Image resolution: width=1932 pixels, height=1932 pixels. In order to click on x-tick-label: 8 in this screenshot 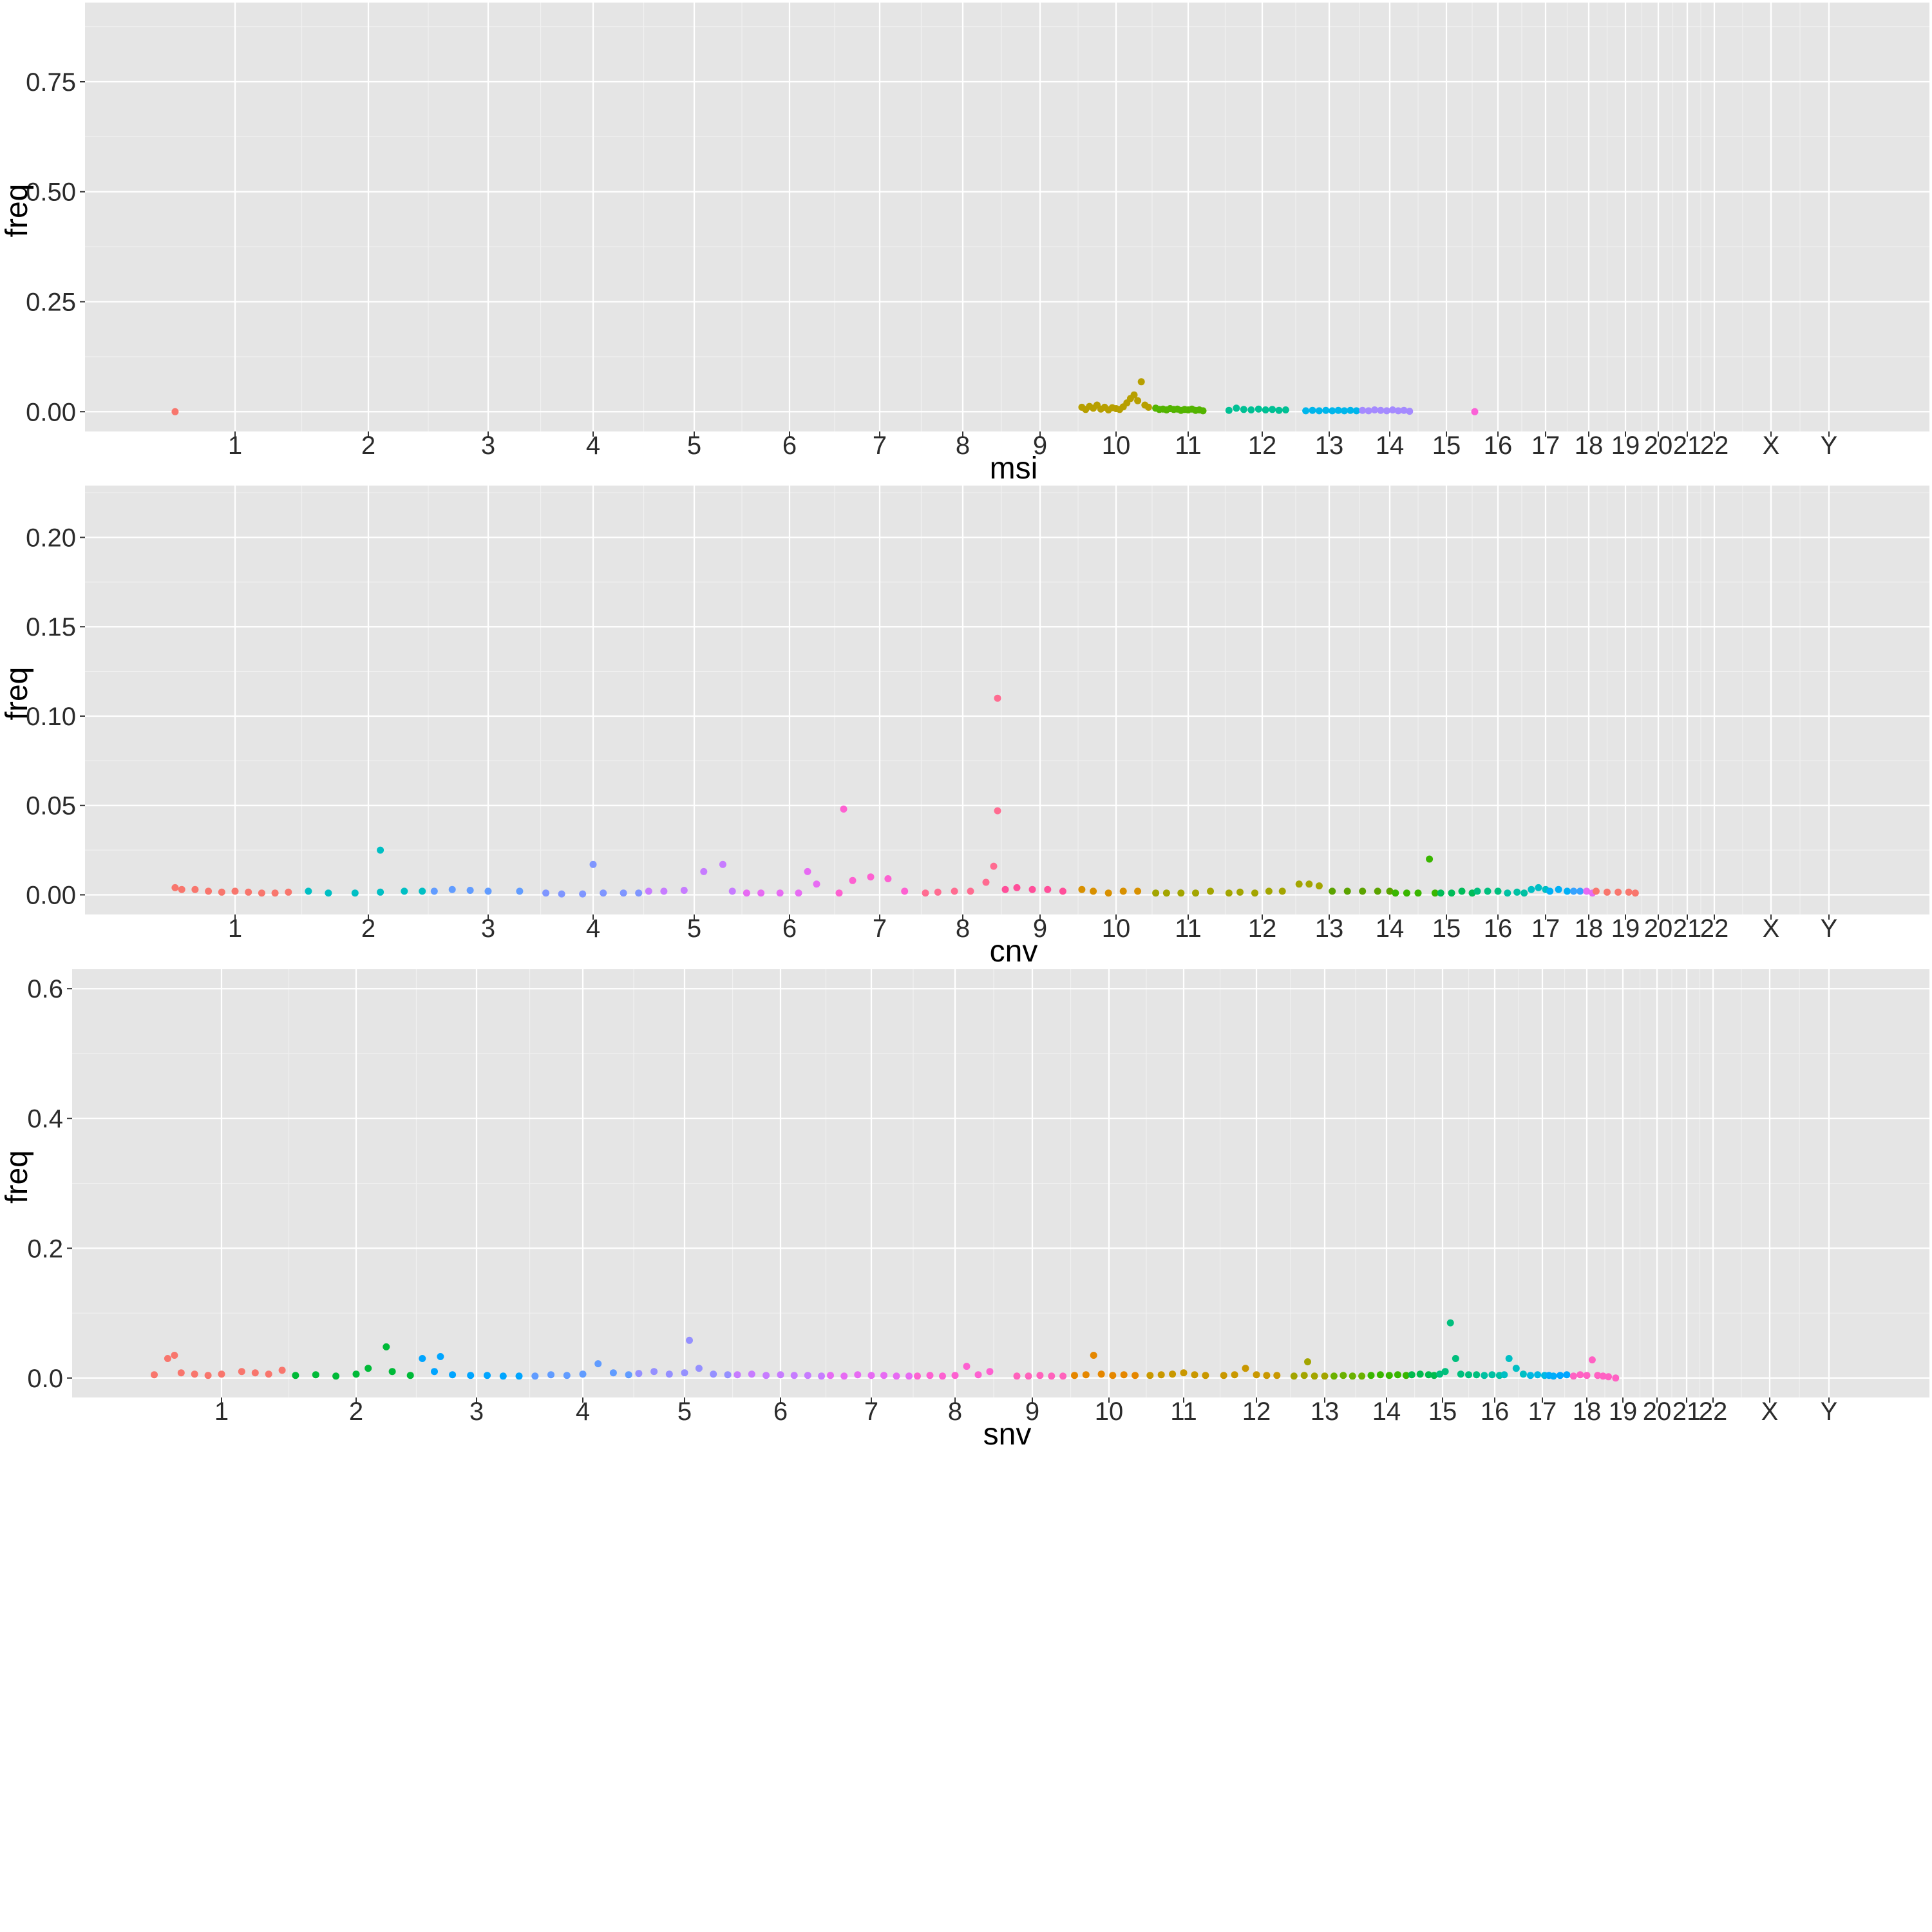, I will do `click(963, 446)`.